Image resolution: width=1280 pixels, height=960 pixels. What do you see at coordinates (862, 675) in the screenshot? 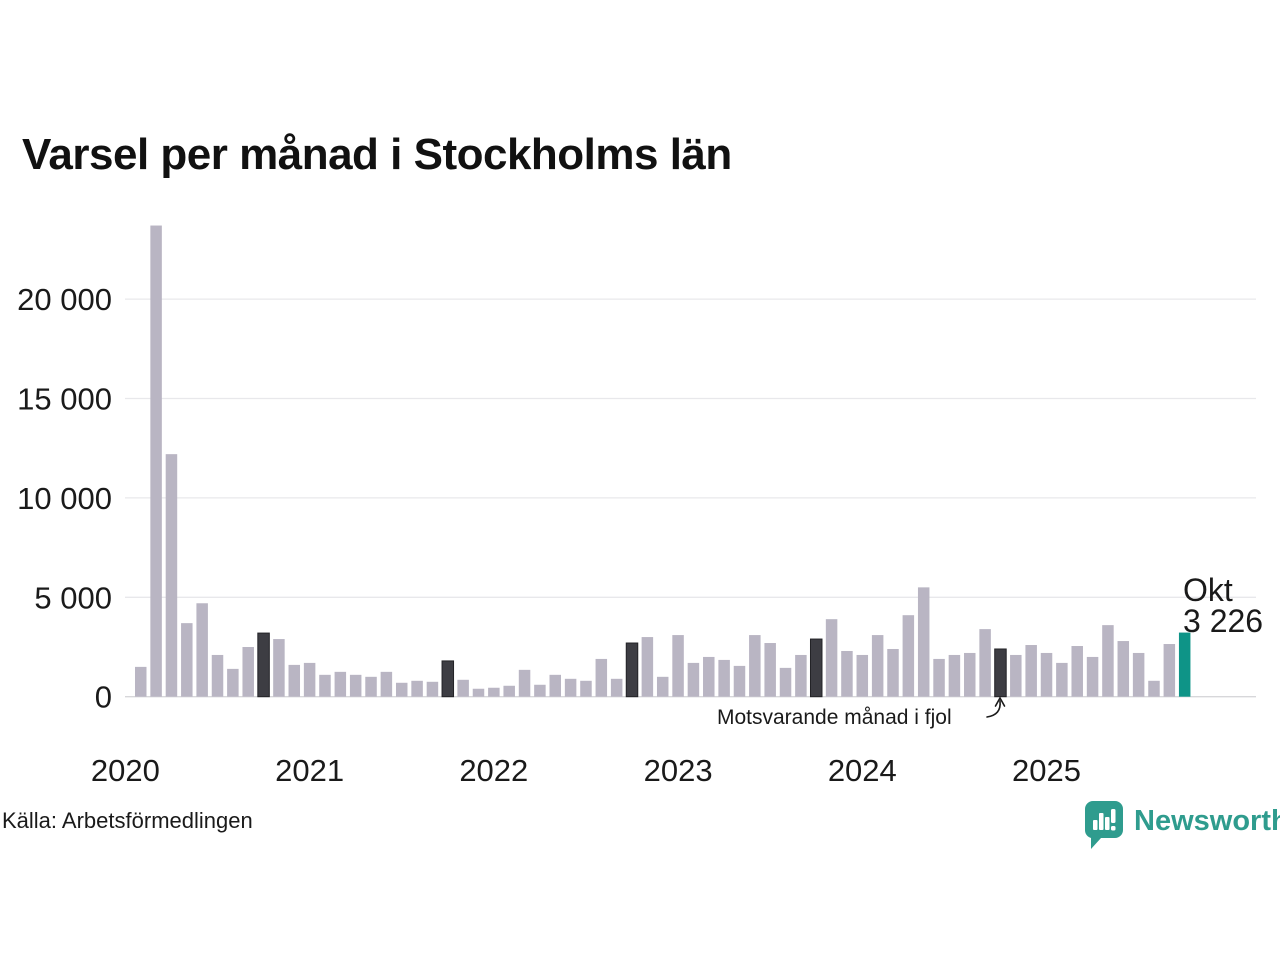
I see `bar-jan-2024` at bounding box center [862, 675].